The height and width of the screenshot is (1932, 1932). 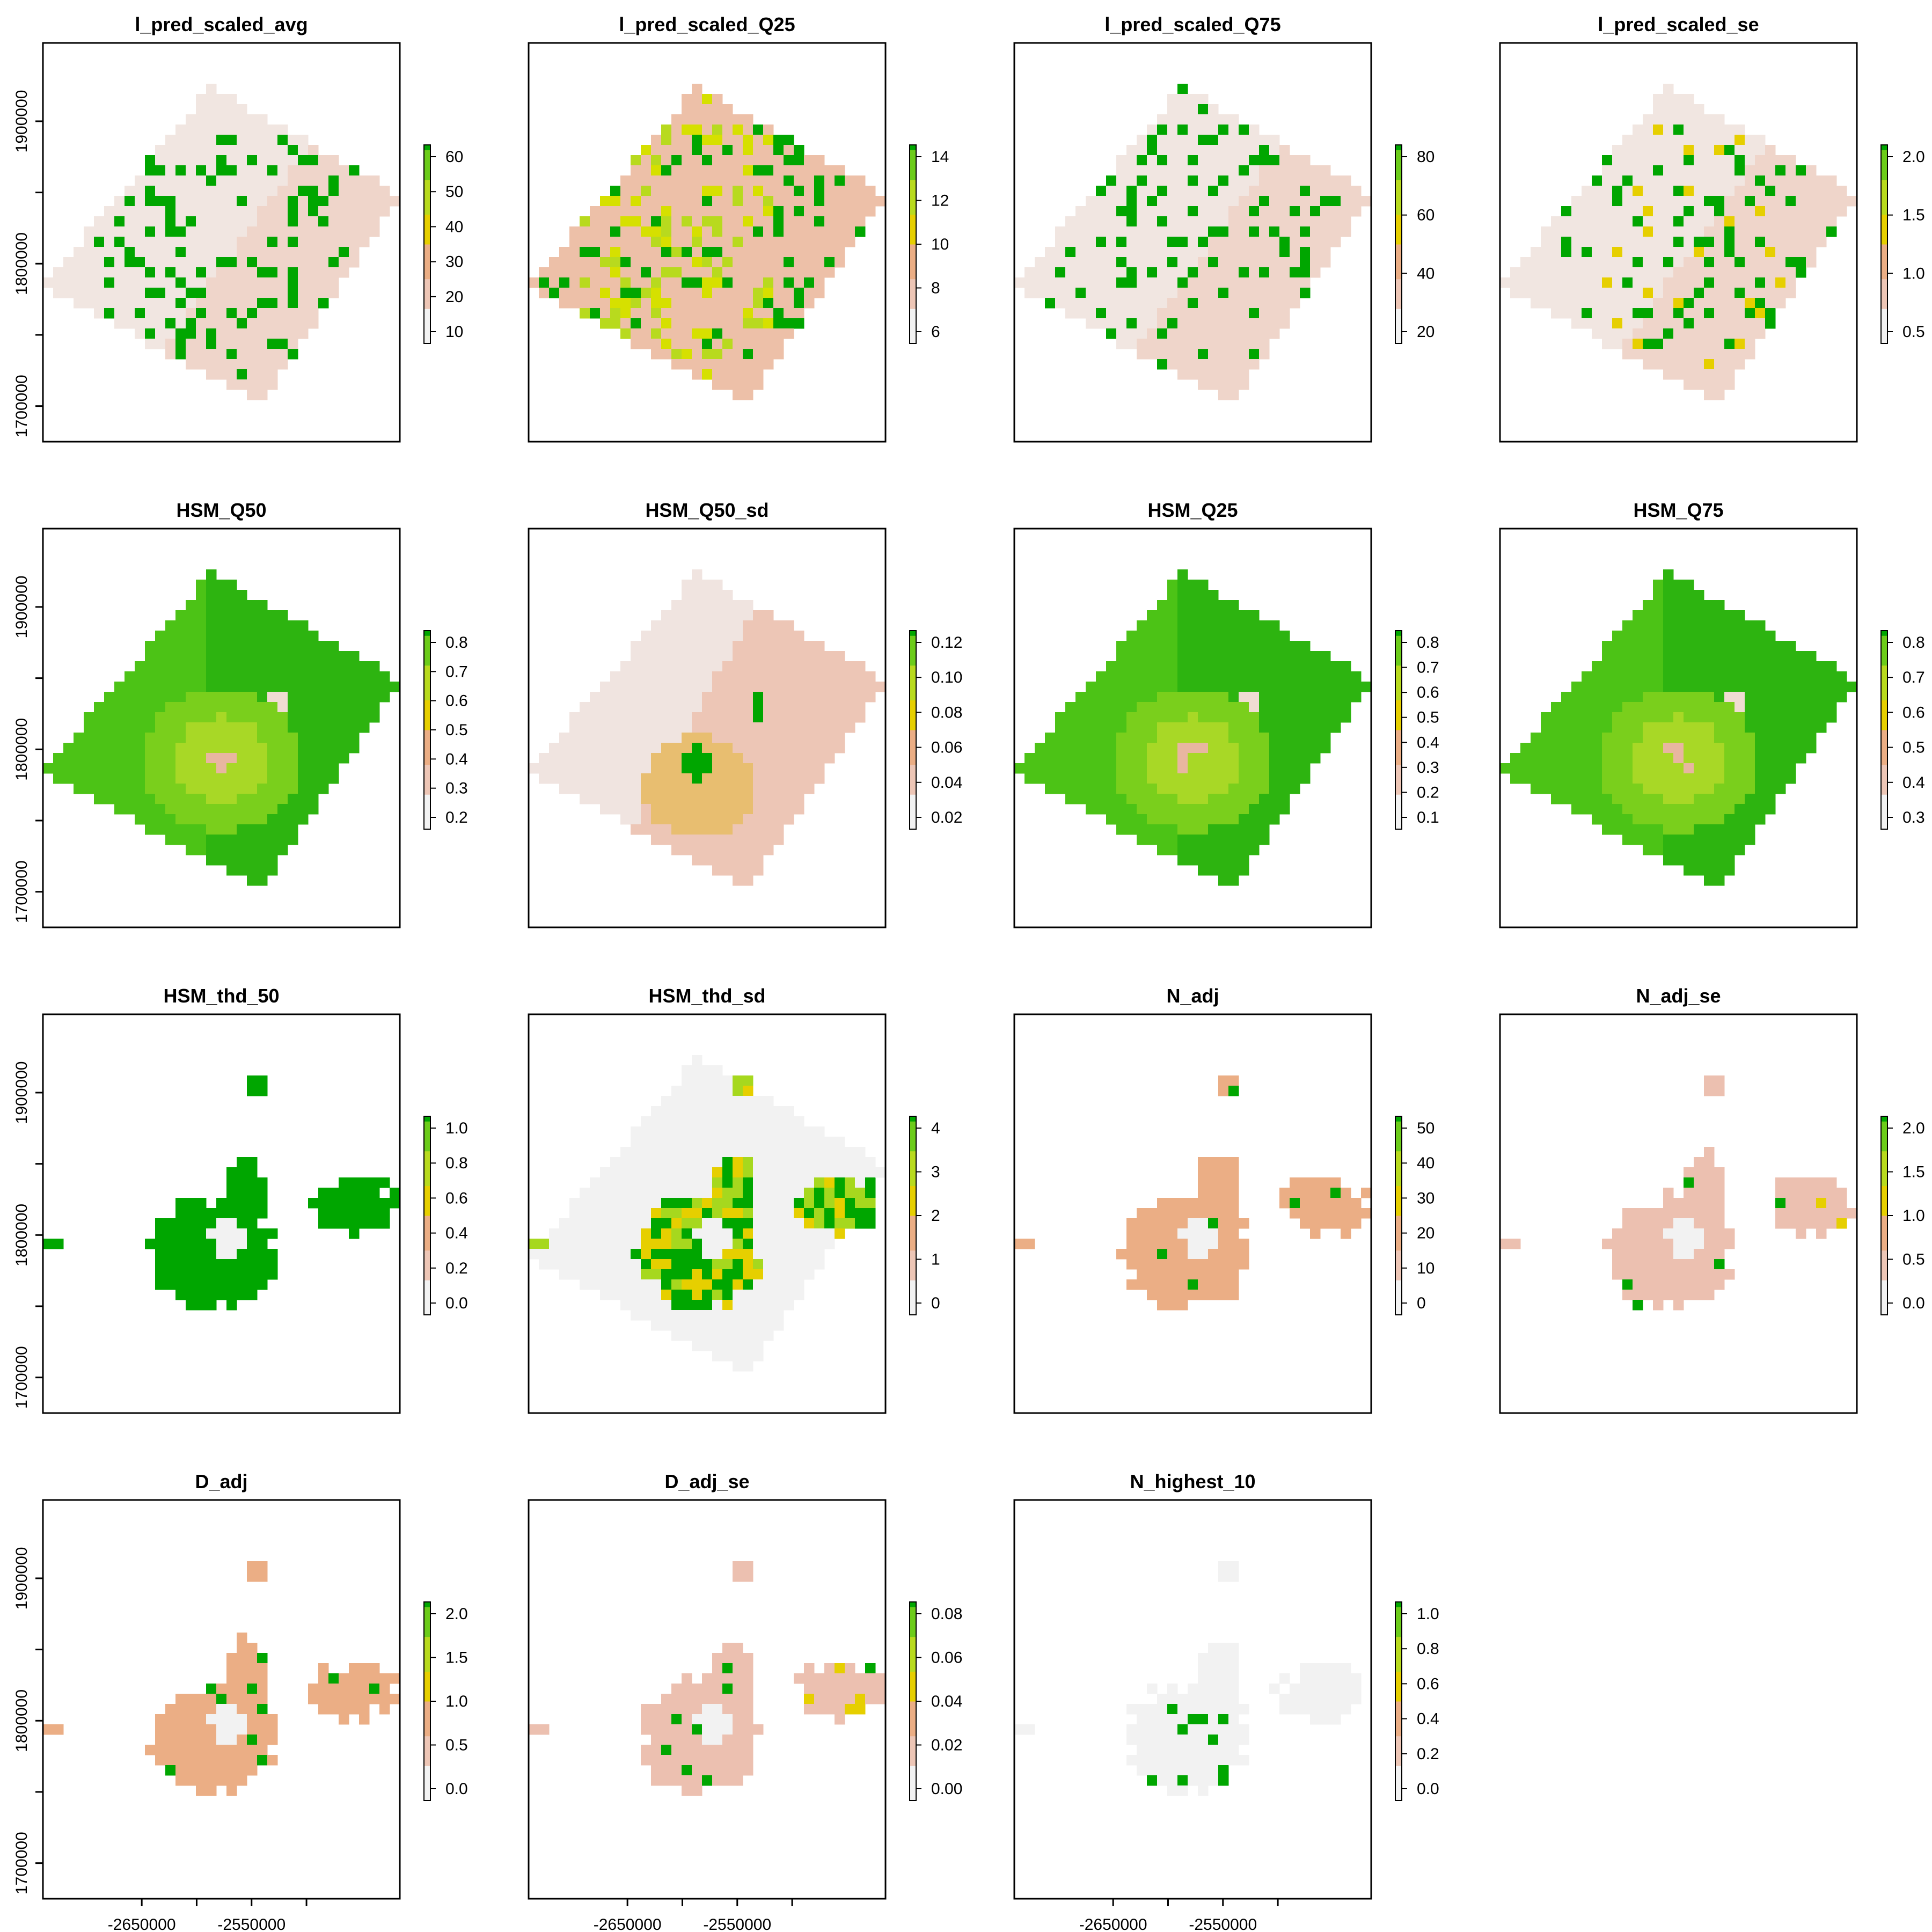 I want to click on raster-cells, so click(x=707, y=727).